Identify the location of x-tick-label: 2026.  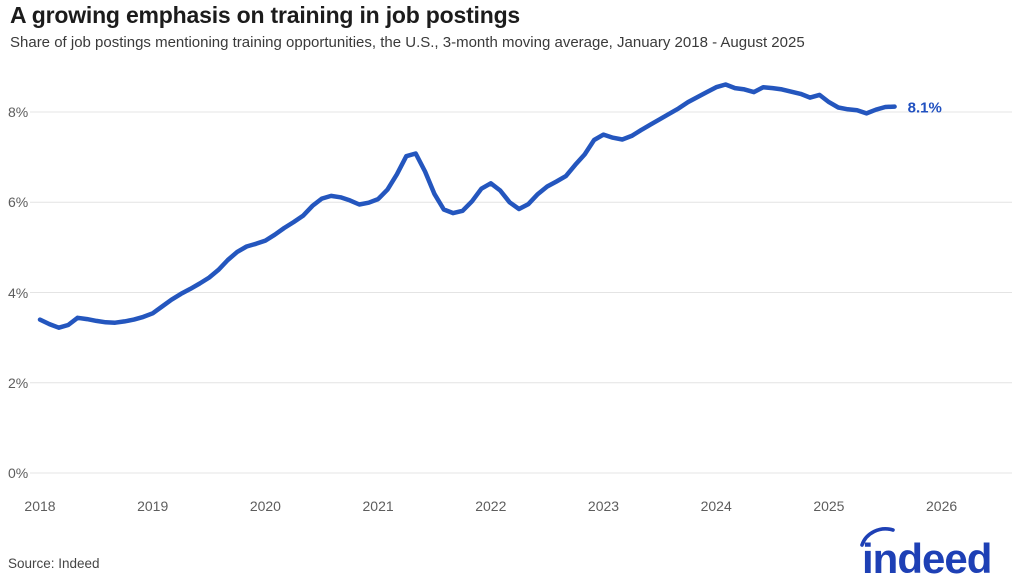
(942, 506).